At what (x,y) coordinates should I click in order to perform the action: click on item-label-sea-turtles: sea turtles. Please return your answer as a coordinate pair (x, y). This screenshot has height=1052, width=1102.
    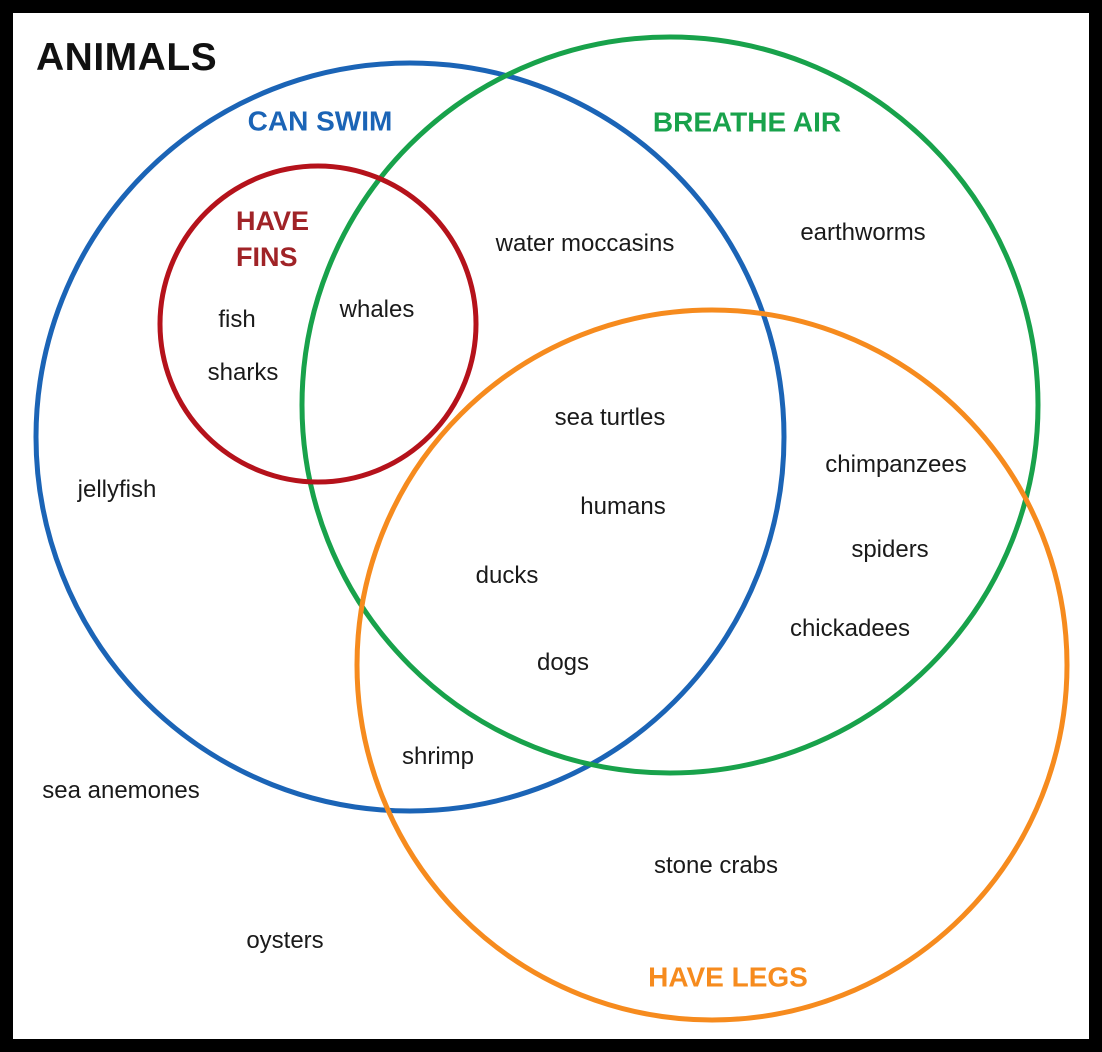
    Looking at the image, I should click on (610, 417).